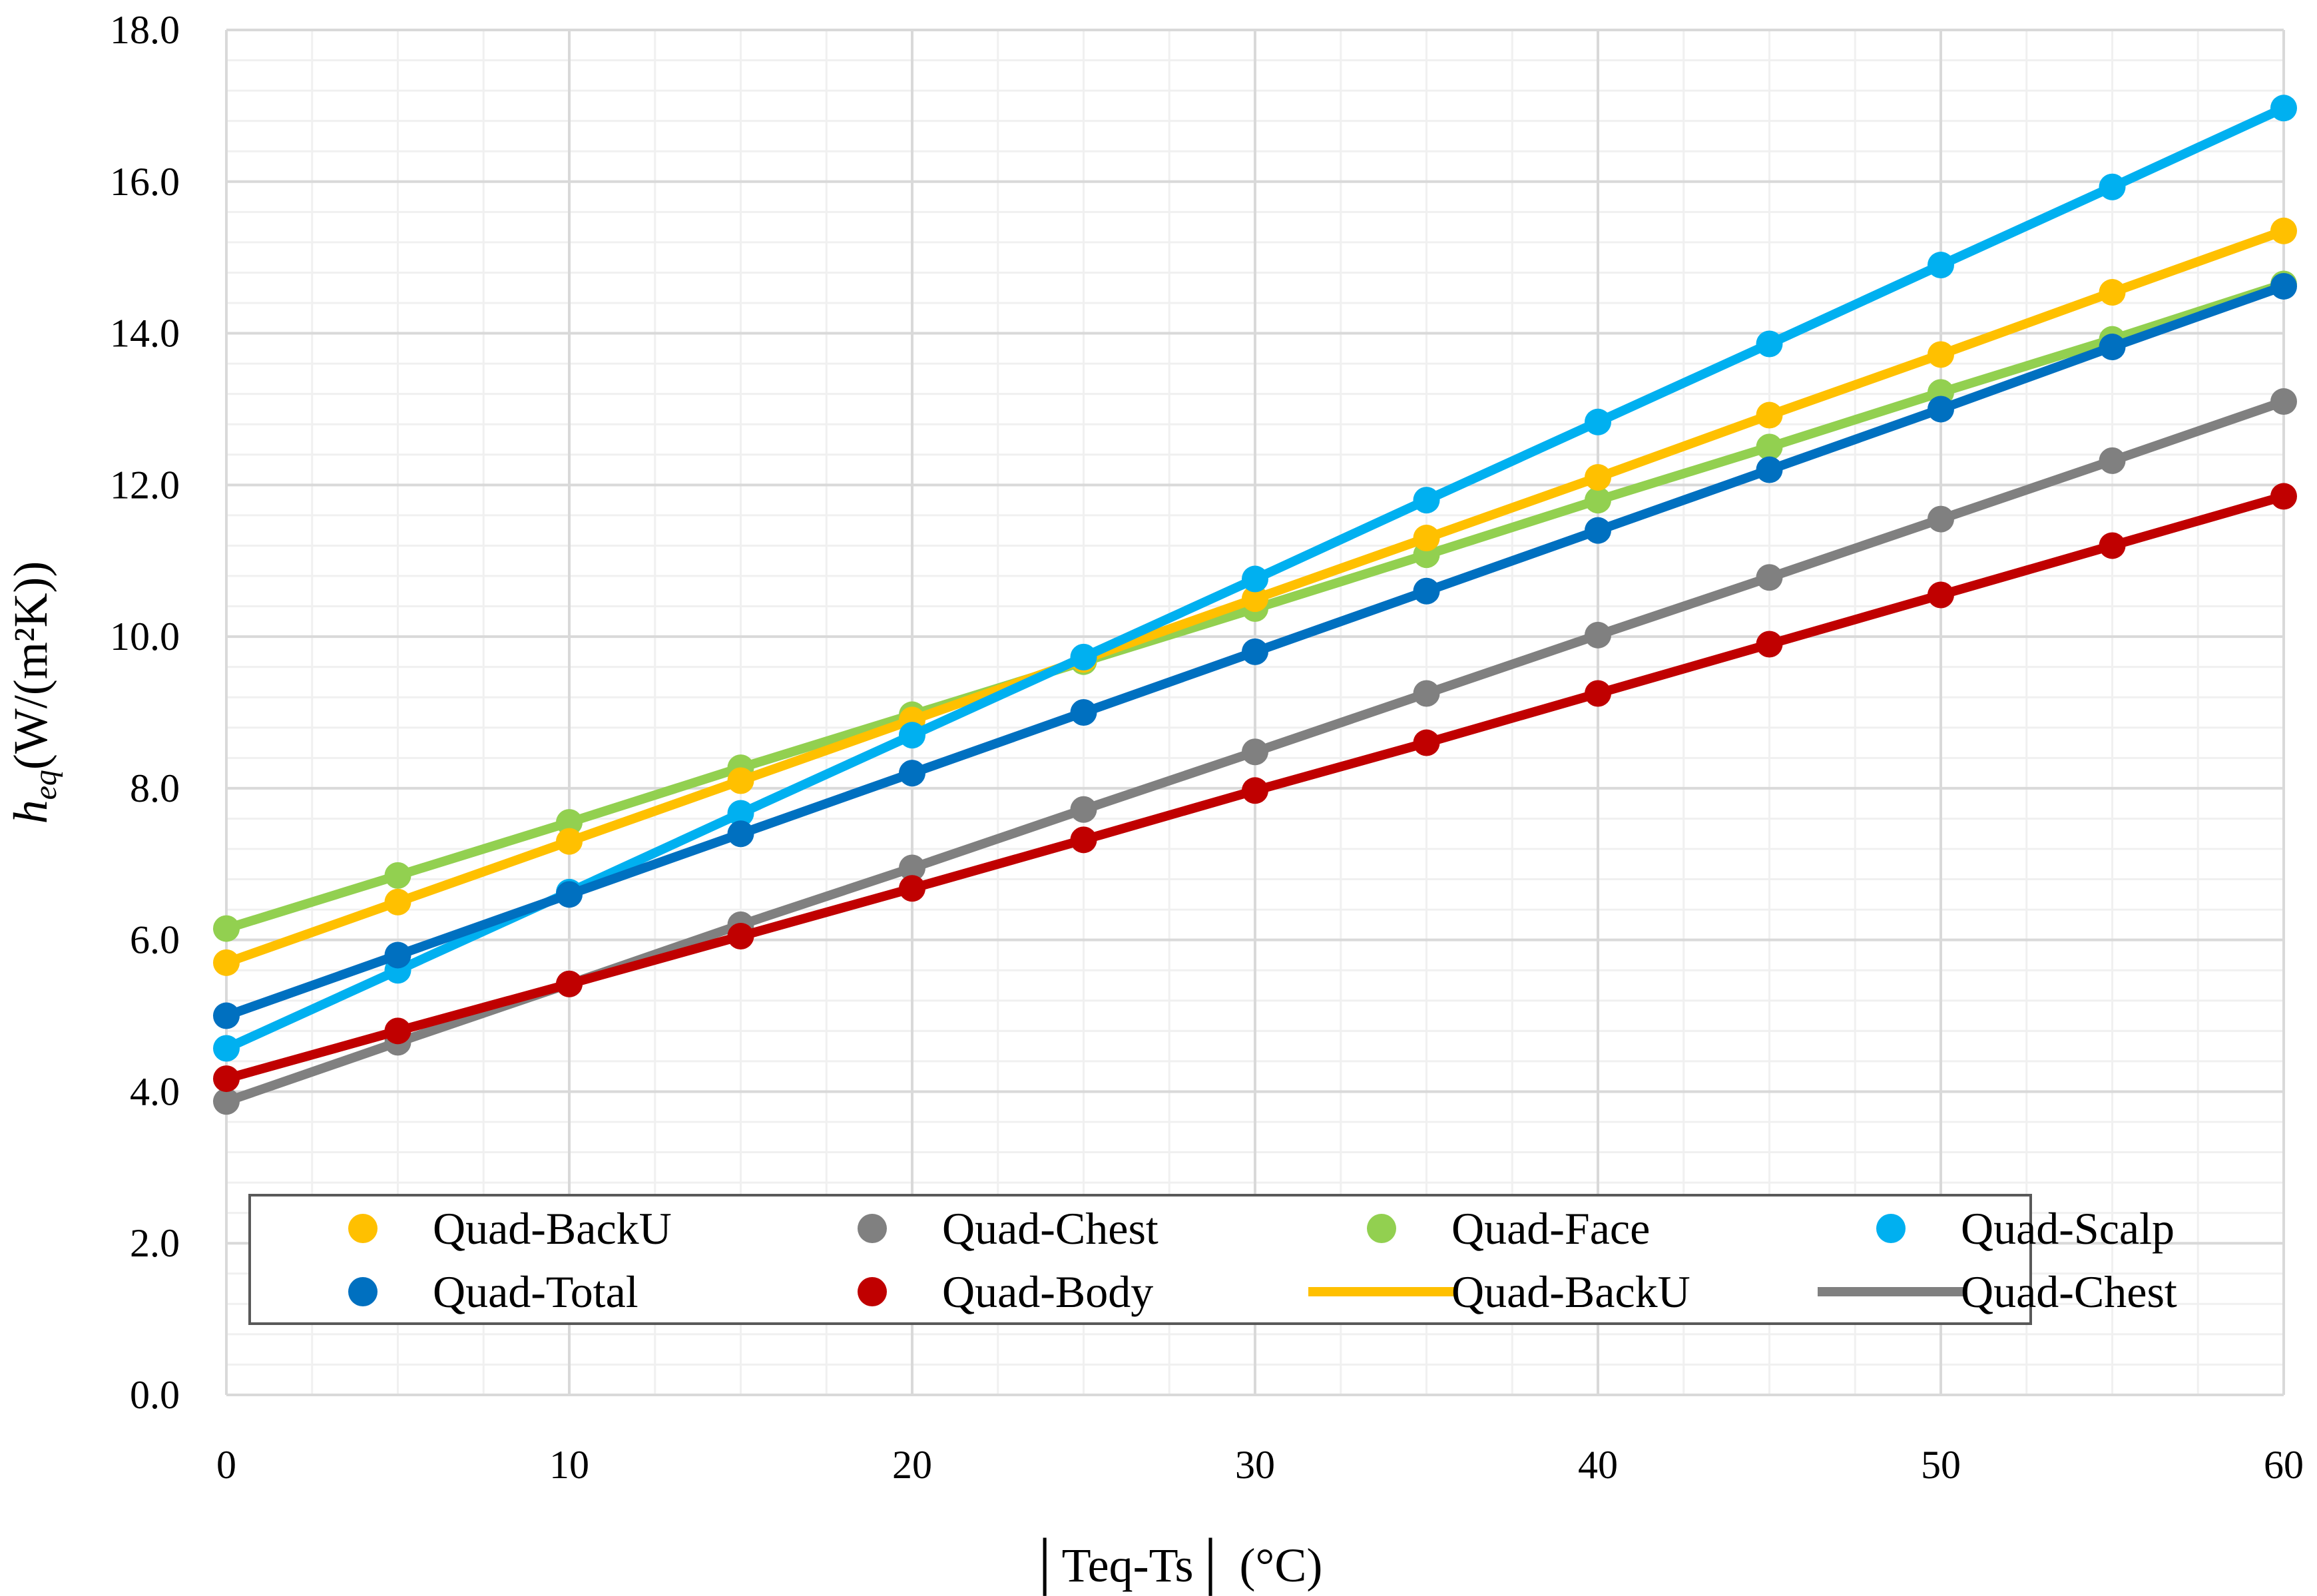 This screenshot has width=2317, height=1596. I want to click on y-axis-title: heq(W/(m²K)), so click(33, 692).